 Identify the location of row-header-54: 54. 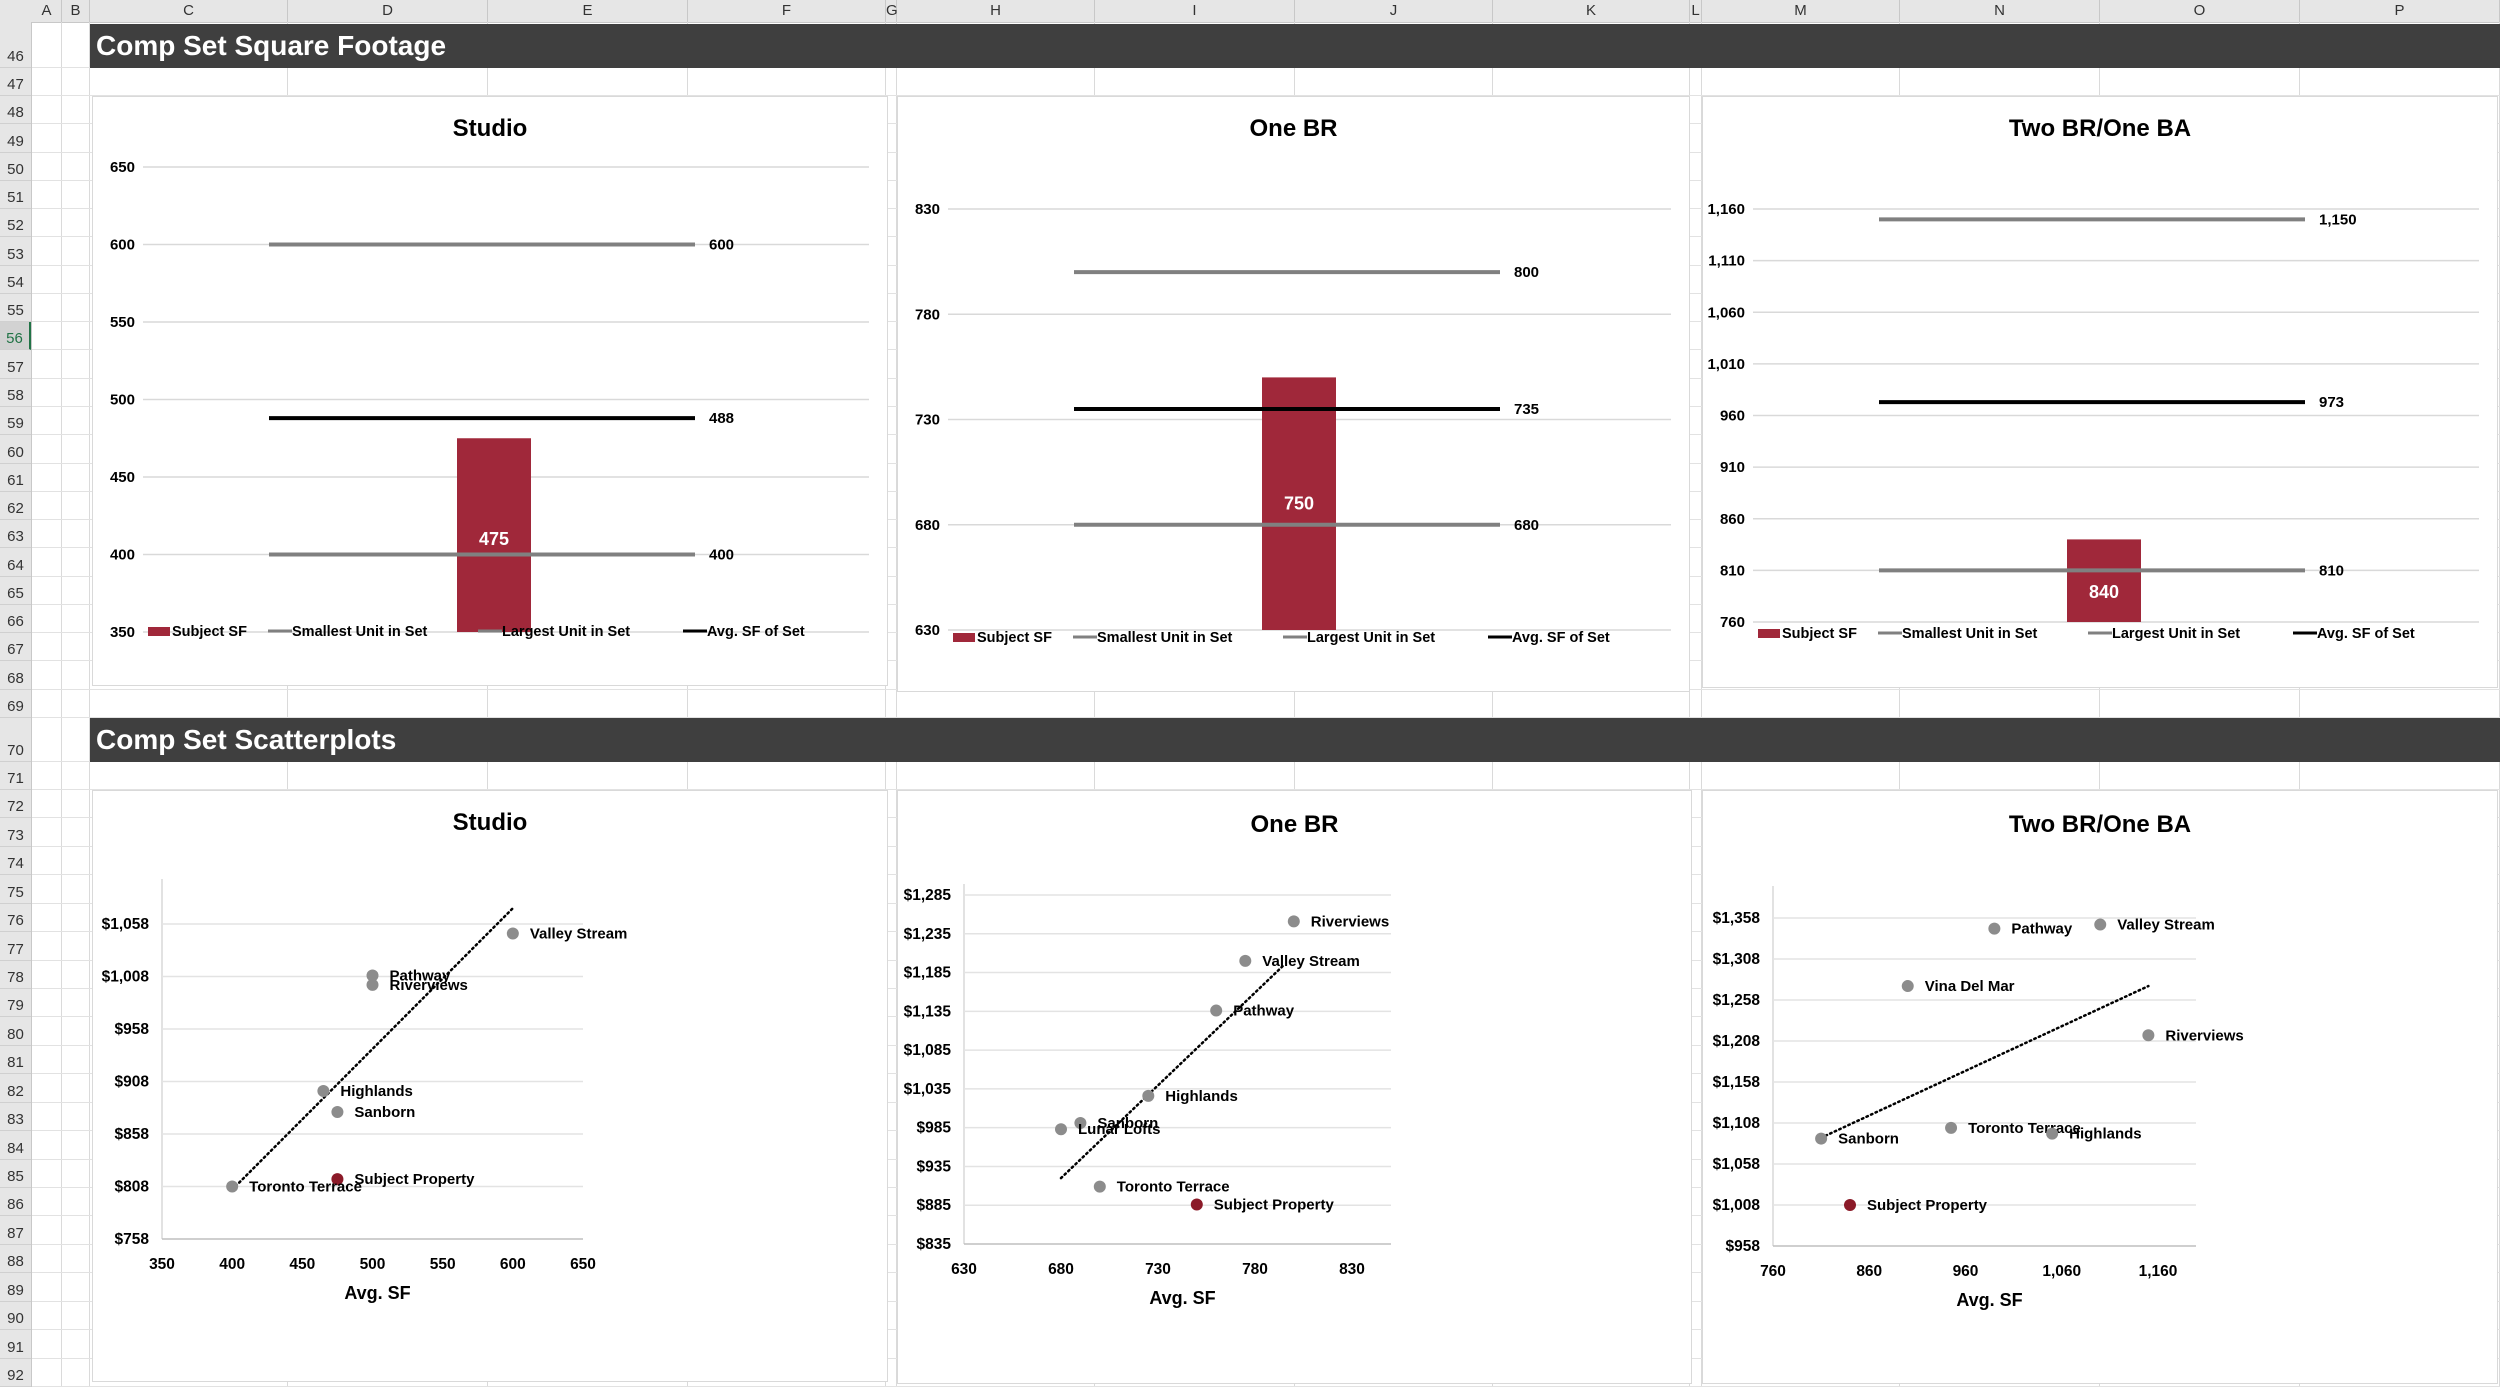
(15, 280).